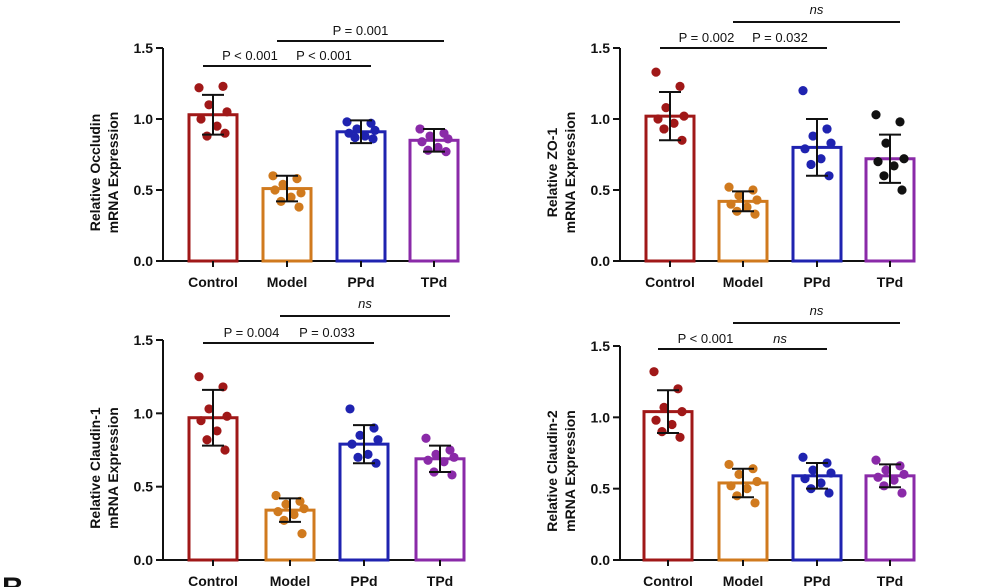 The height and width of the screenshot is (587, 985). What do you see at coordinates (95, 468) in the screenshot?
I see `y-axis-title-line1: Relative Claudin-1` at bounding box center [95, 468].